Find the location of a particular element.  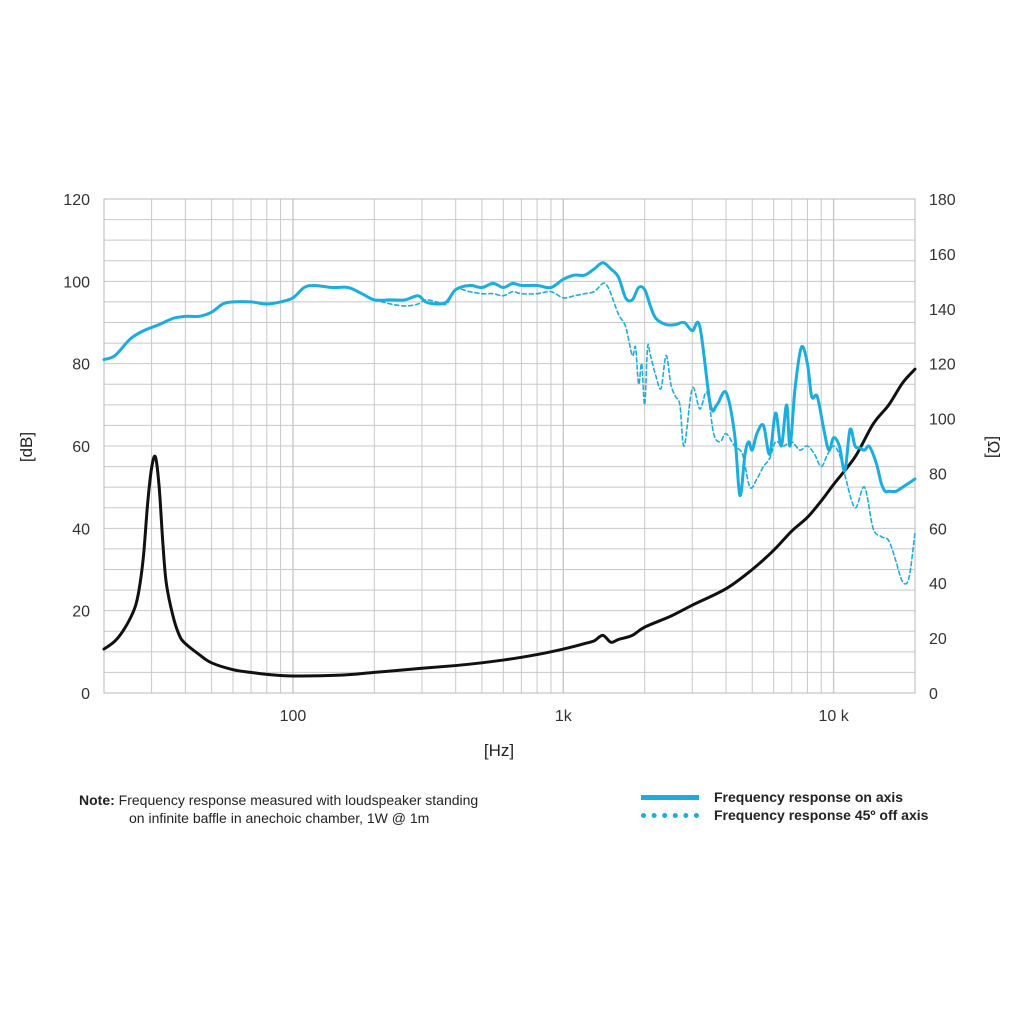

y-left-tick-label: 120 is located at coordinates (76, 200).